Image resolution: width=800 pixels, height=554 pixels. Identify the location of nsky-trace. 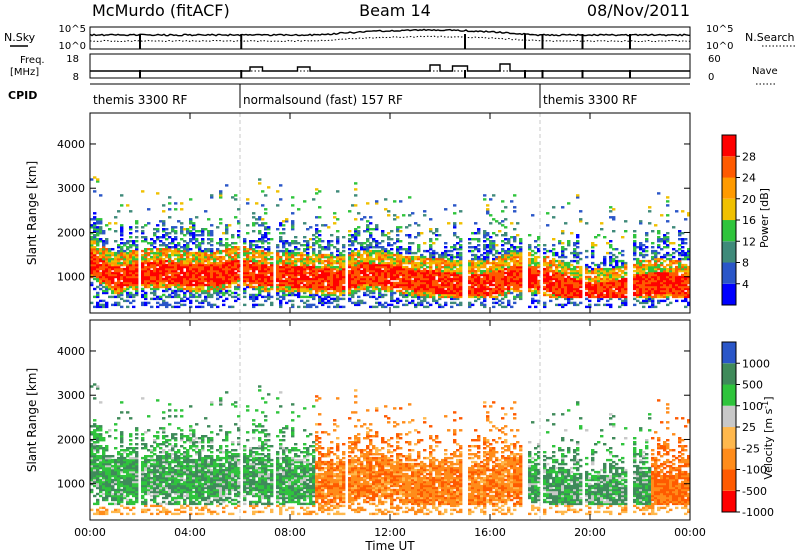
(390, 32).